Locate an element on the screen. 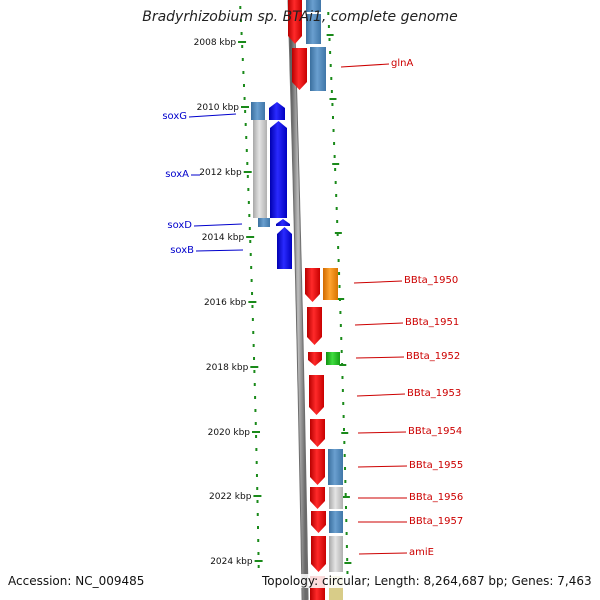 This screenshot has width=600, height=600. gene-forward-glnA is located at coordinates (299, 69).